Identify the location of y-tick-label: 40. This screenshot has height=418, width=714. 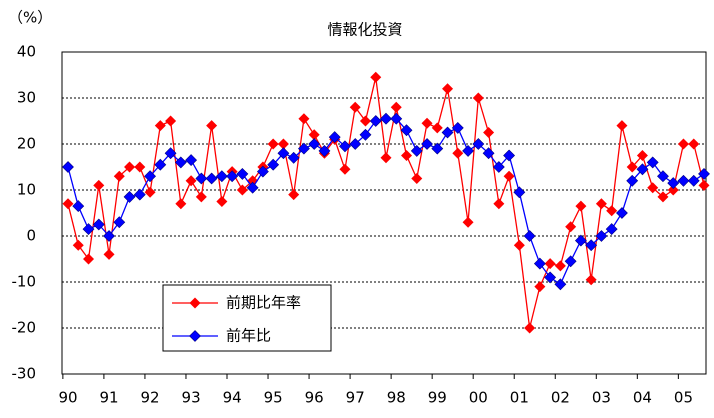
(26, 52).